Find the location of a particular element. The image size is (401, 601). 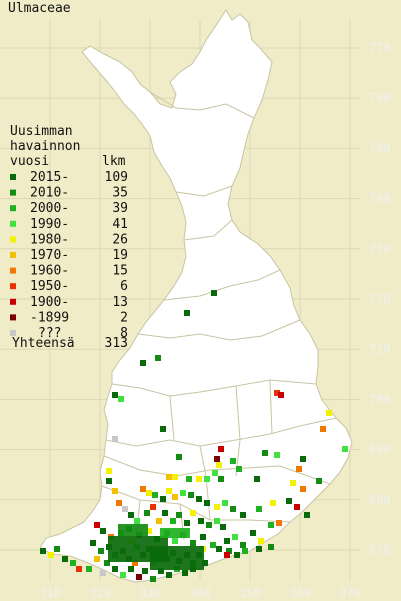

legend-row-count: 13 is located at coordinates (120, 302).